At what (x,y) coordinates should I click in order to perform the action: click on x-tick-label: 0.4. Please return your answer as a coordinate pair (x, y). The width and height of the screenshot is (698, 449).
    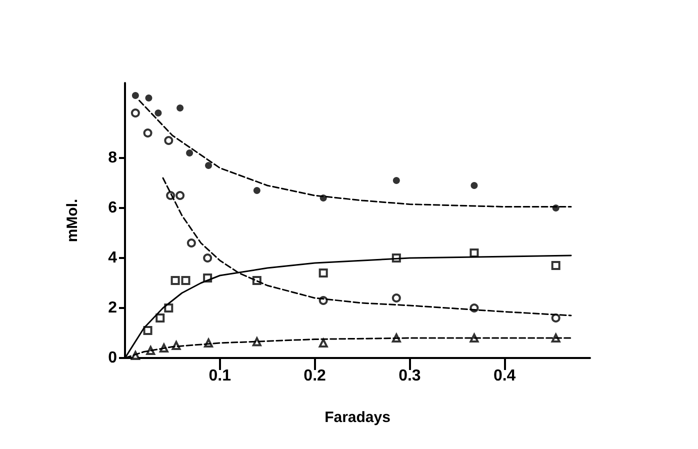
    Looking at the image, I should click on (504, 376).